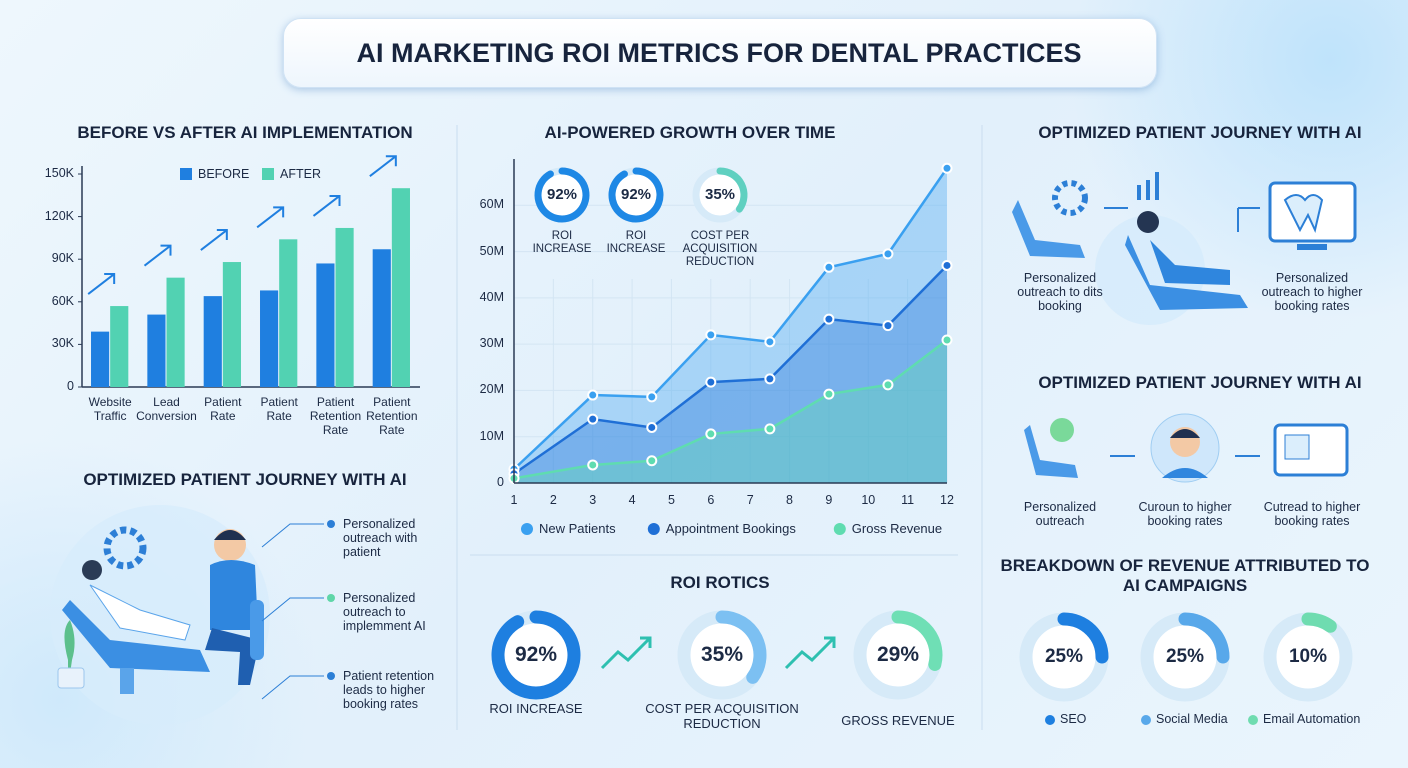 The height and width of the screenshot is (768, 1408). Describe the element at coordinates (829, 500) in the screenshot. I see `x-tick-label: 9` at that location.